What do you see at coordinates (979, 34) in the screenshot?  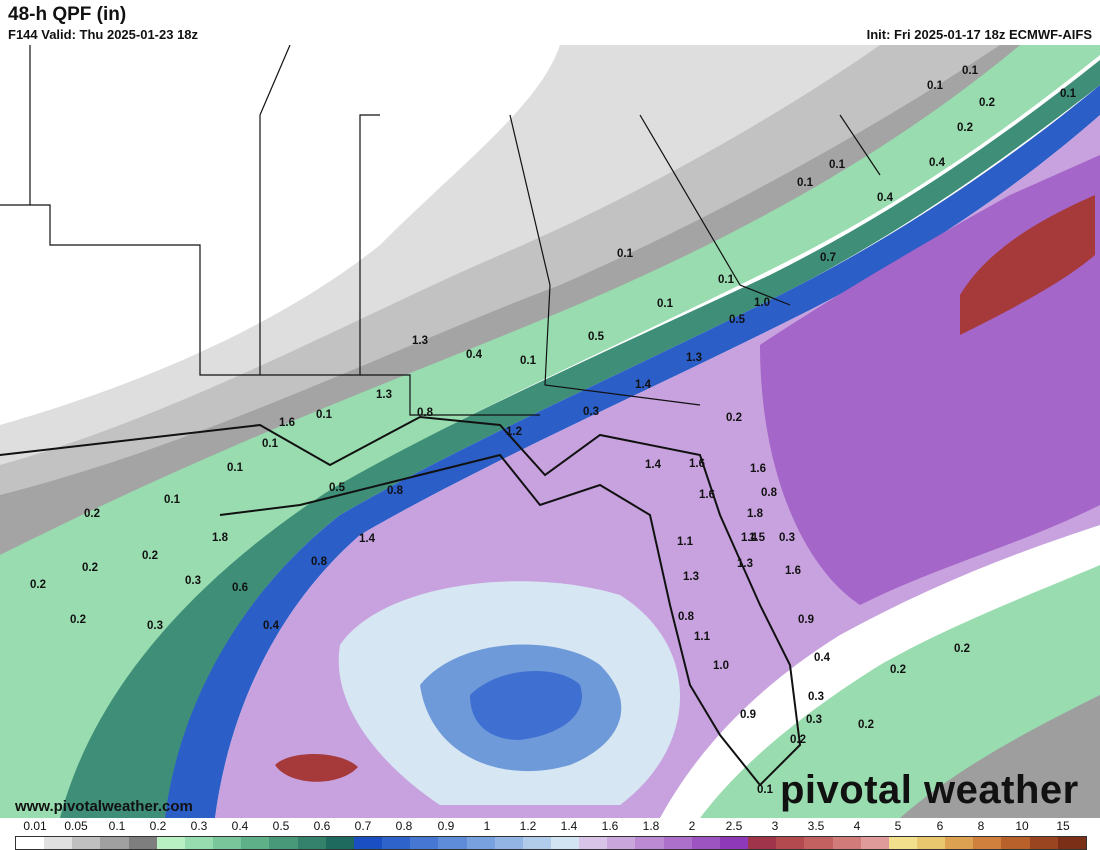 I see `init-time: Init: Fri 2025-01-17 18z ECMWF-AIFS` at bounding box center [979, 34].